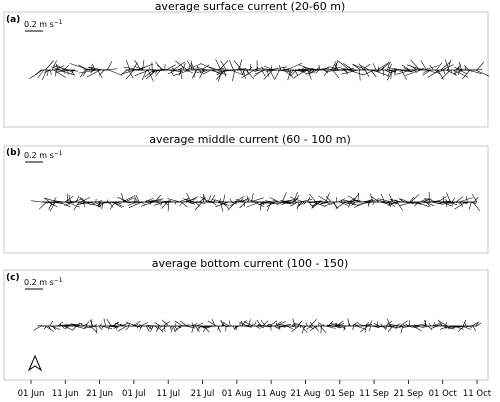 This screenshot has width=500, height=402. What do you see at coordinates (65, 394) in the screenshot?
I see `x-tick-label: 11 Jun` at bounding box center [65, 394].